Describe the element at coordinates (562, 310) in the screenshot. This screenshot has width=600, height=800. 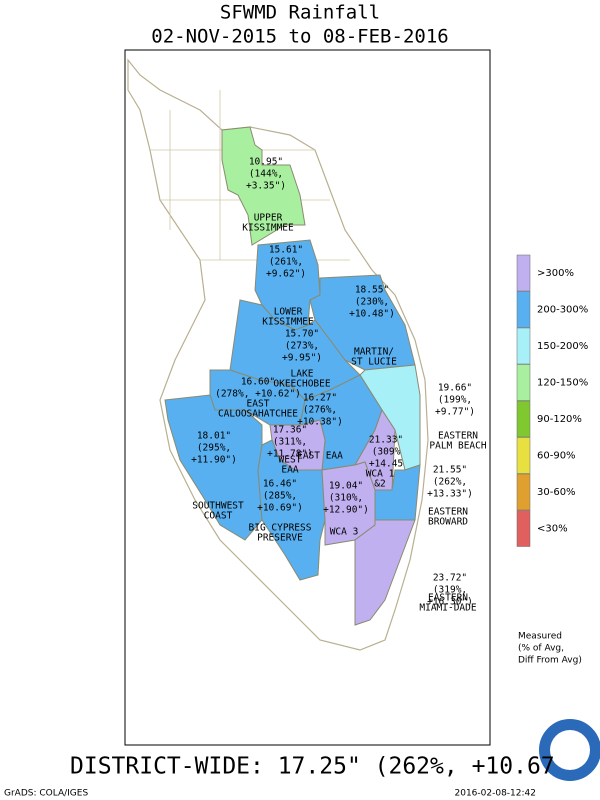
I see `legend-label: 200-300%` at that location.